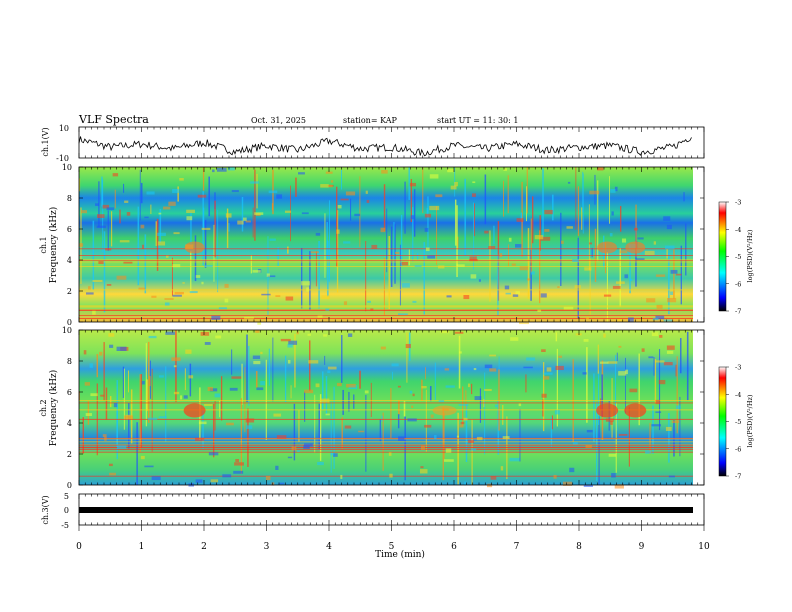  Describe the element at coordinates (45, 141) in the screenshot. I see `ch1-waveform-ylabel: ch.1(V)` at that location.